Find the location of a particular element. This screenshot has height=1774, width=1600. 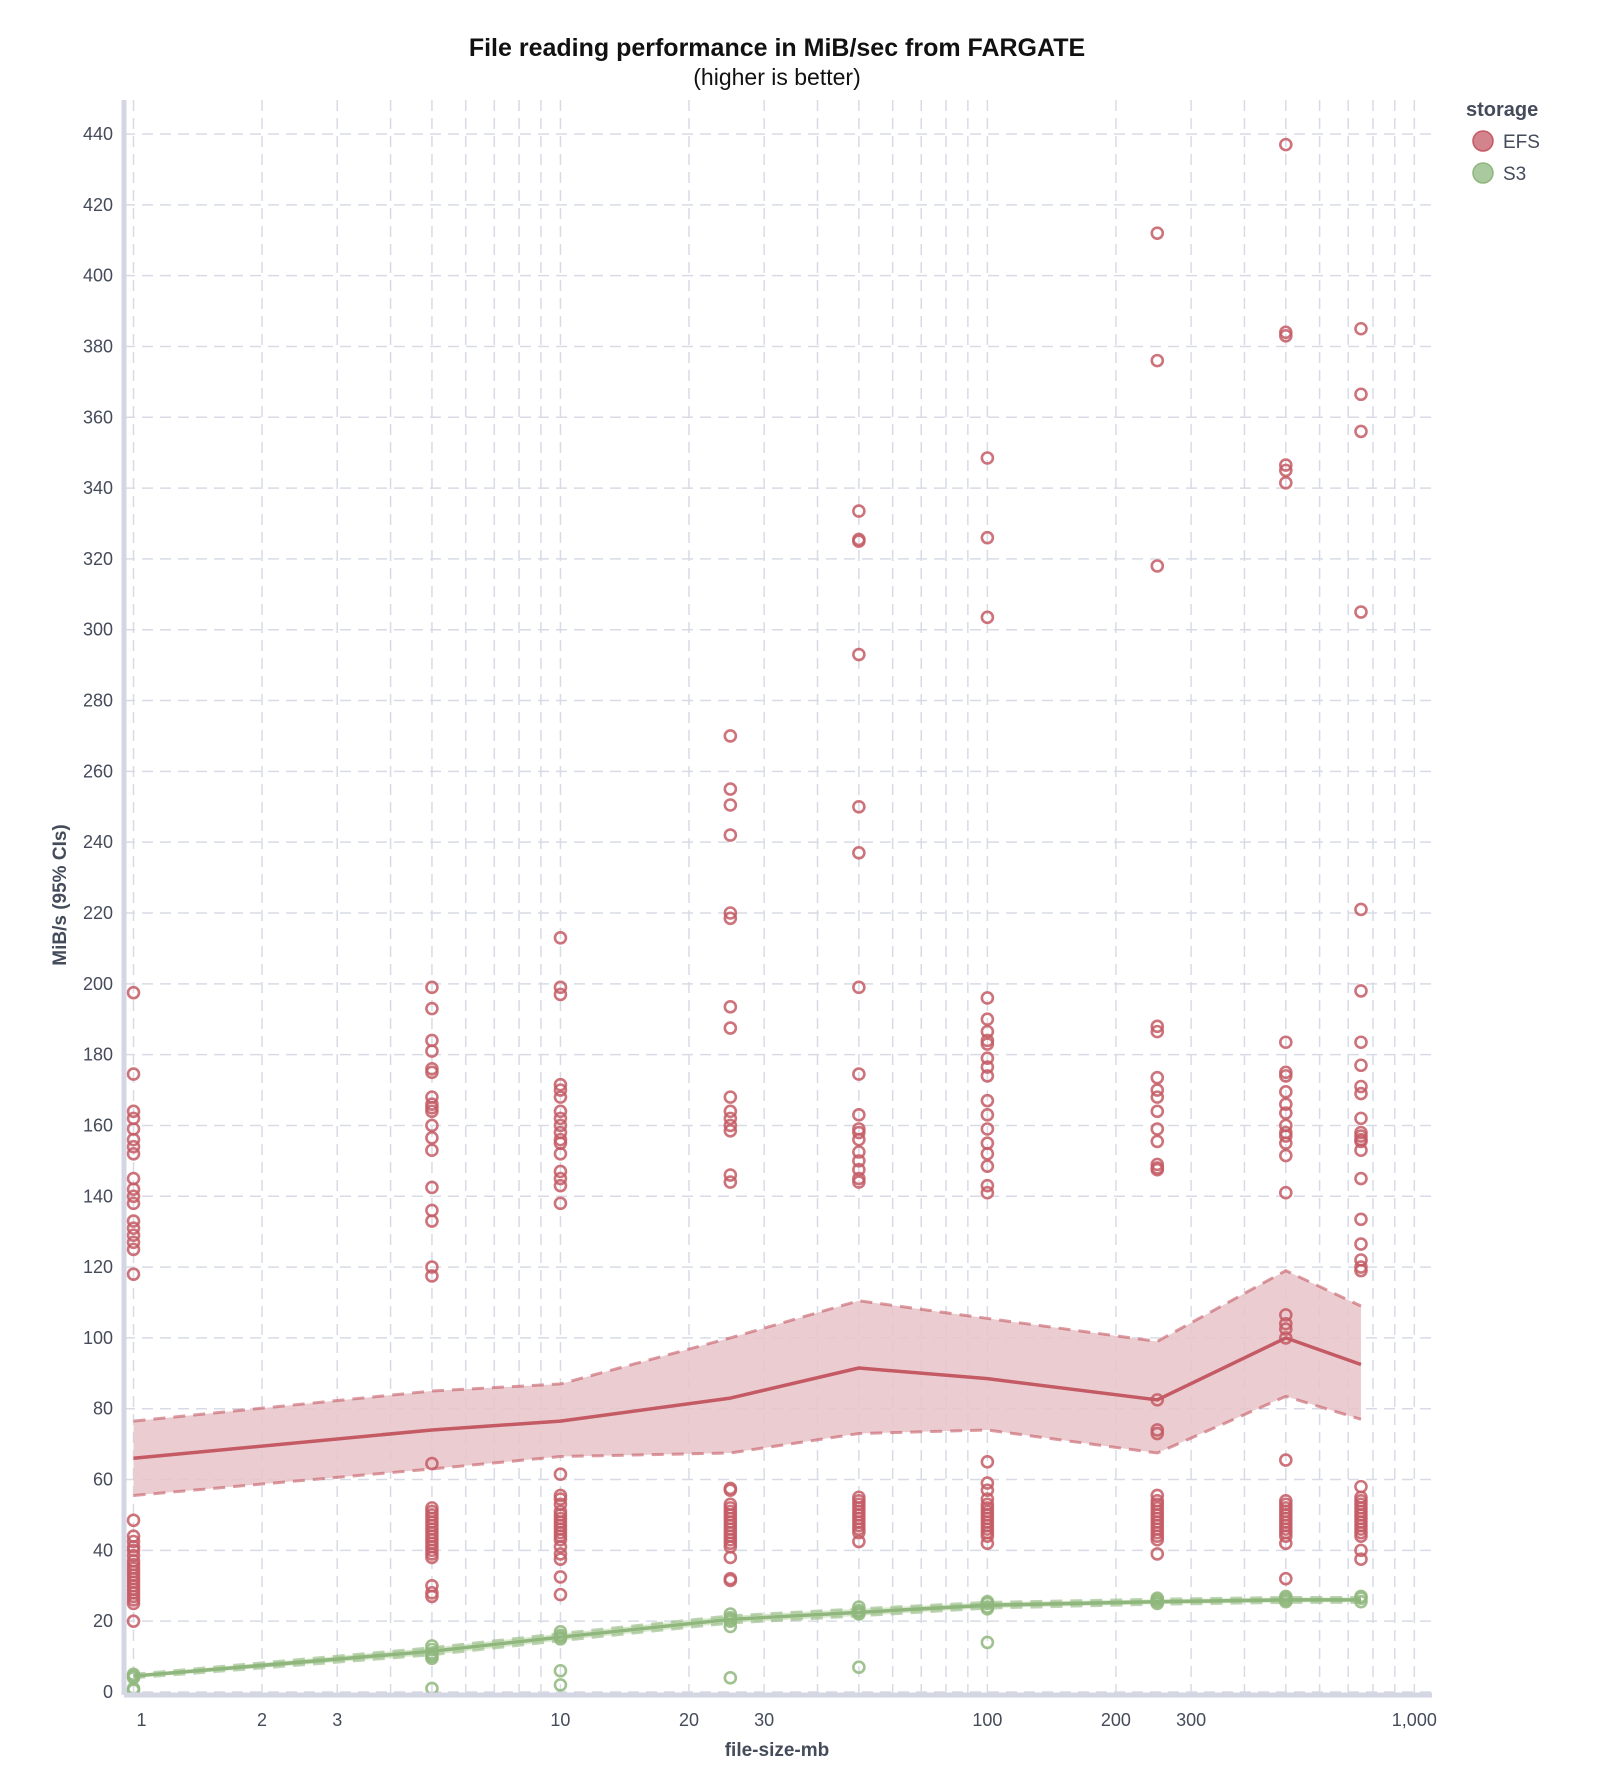

ci-lower-line is located at coordinates (747, 1445).